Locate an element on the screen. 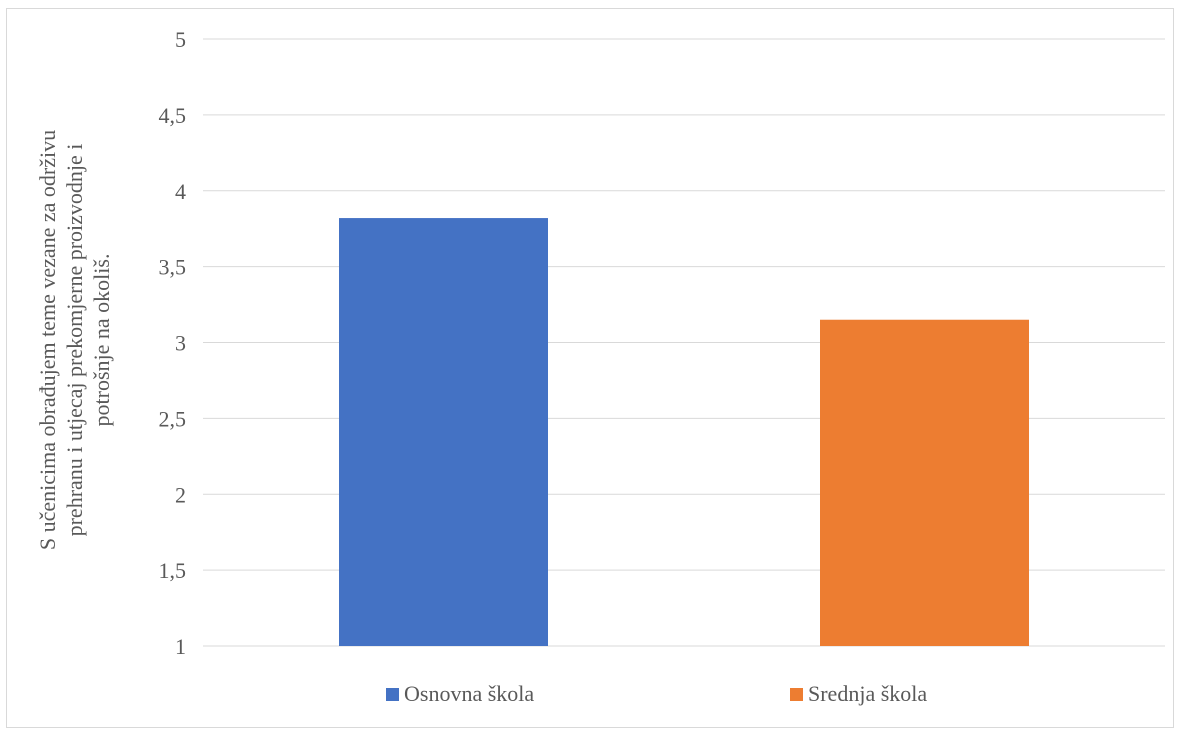 This screenshot has height=732, width=1180. y-tick-label: 1,5 is located at coordinates (173, 570).